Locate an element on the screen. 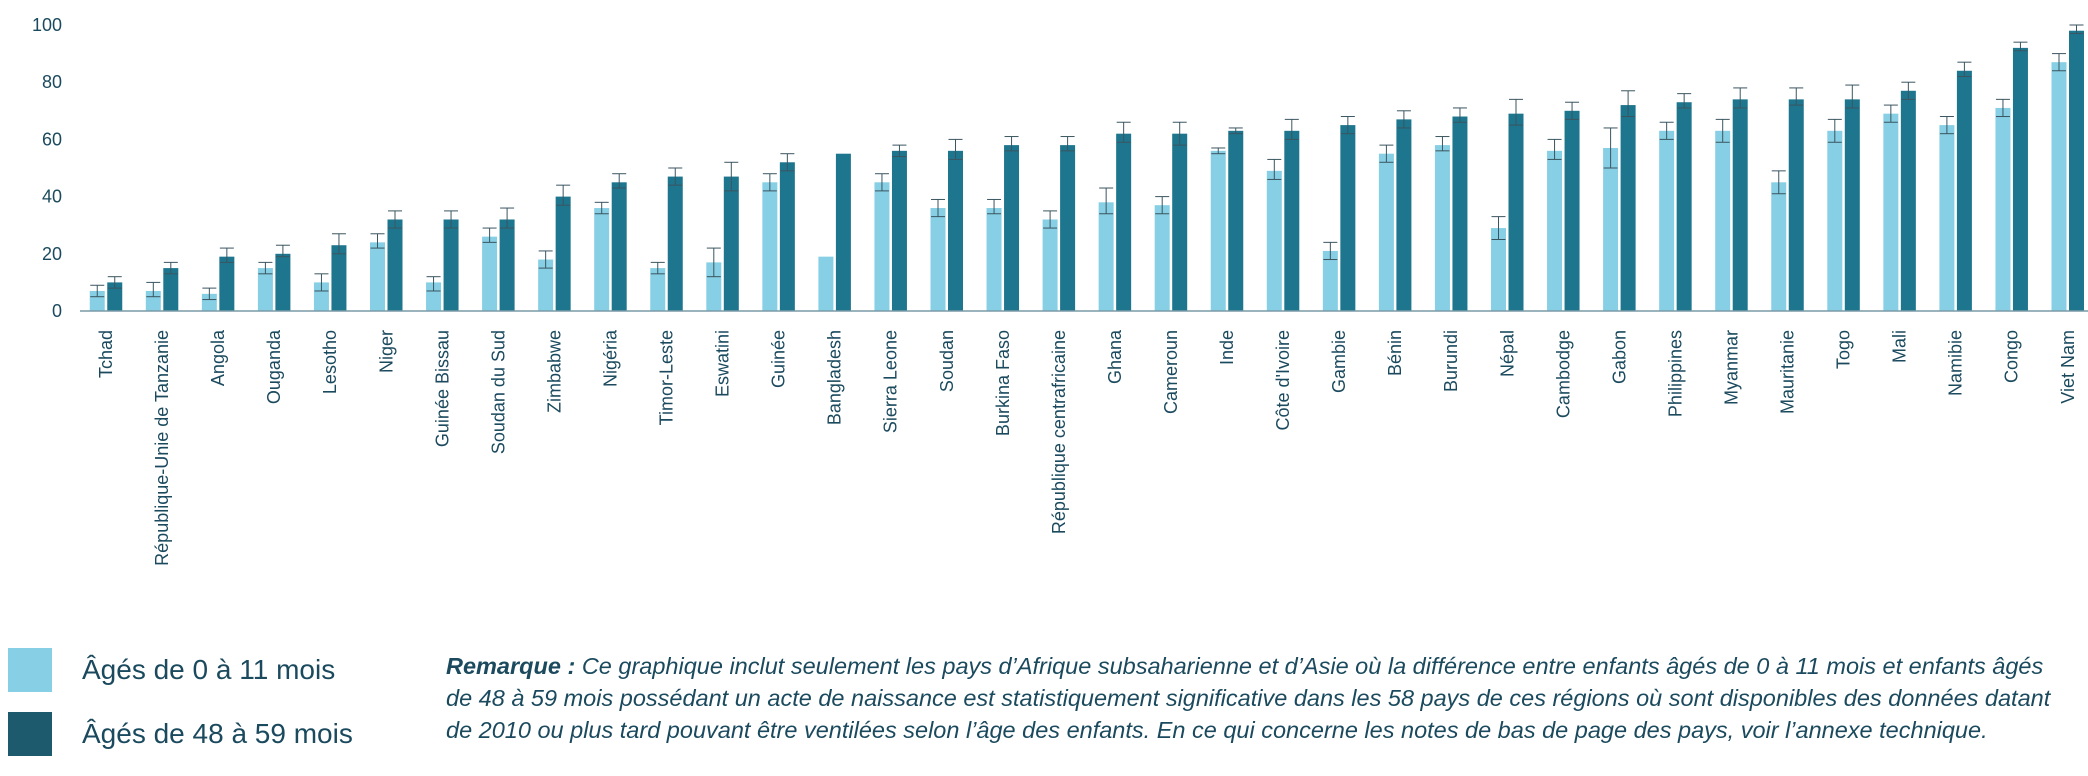 The image size is (2088, 776). x-tick-label: Philippines is located at coordinates (1675, 373).